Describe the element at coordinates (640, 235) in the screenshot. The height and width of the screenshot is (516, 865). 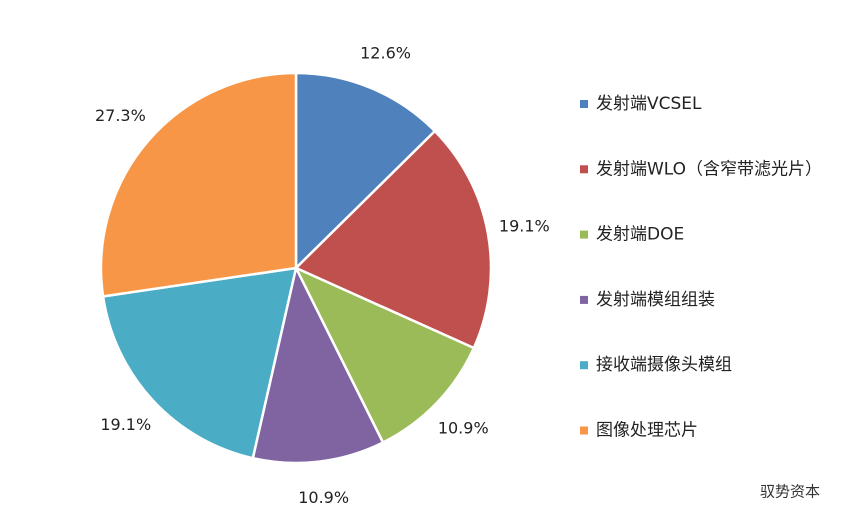
I see `legend-text: 发射端DOE` at that location.